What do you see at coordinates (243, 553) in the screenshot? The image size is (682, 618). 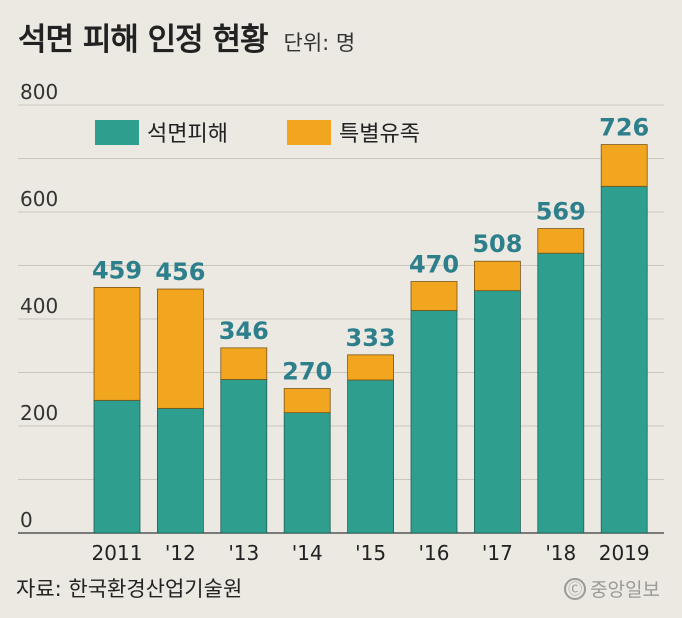 I see `x-tick-label: '13` at bounding box center [243, 553].